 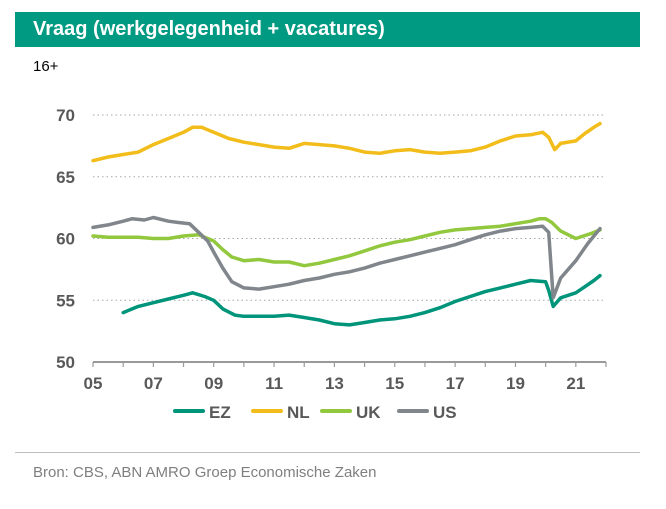 I want to click on x-tick-label-21: 21, so click(x=575, y=383).